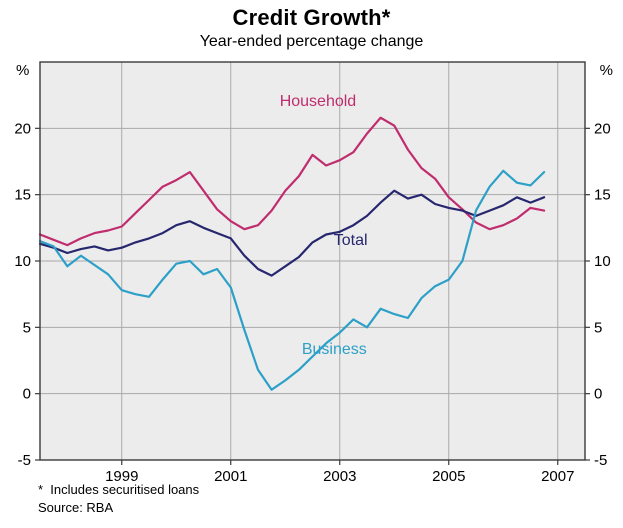 This screenshot has width=623, height=528. Describe the element at coordinates (602, 195) in the screenshot. I see `y-tick-label-right: 15` at that location.